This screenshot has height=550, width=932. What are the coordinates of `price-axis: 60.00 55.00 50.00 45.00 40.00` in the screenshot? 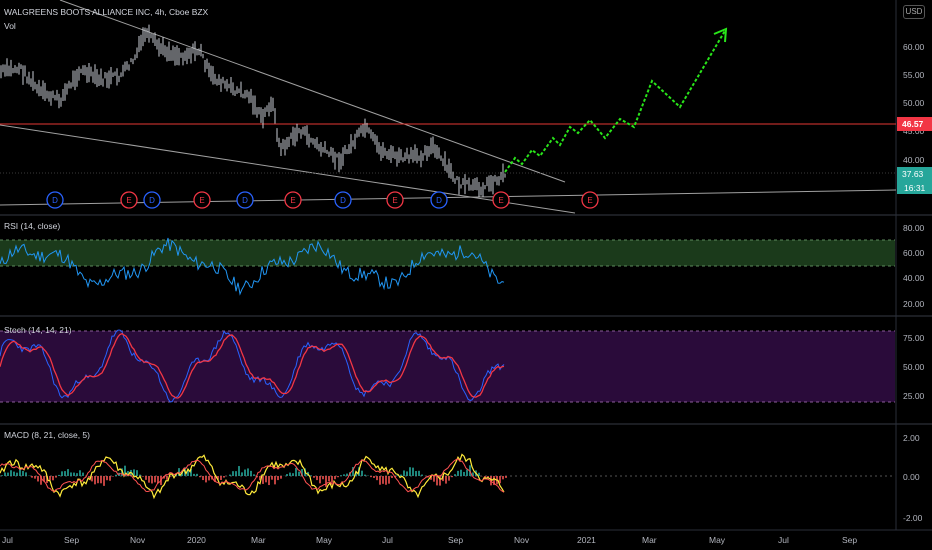 It's located at (914, 103).